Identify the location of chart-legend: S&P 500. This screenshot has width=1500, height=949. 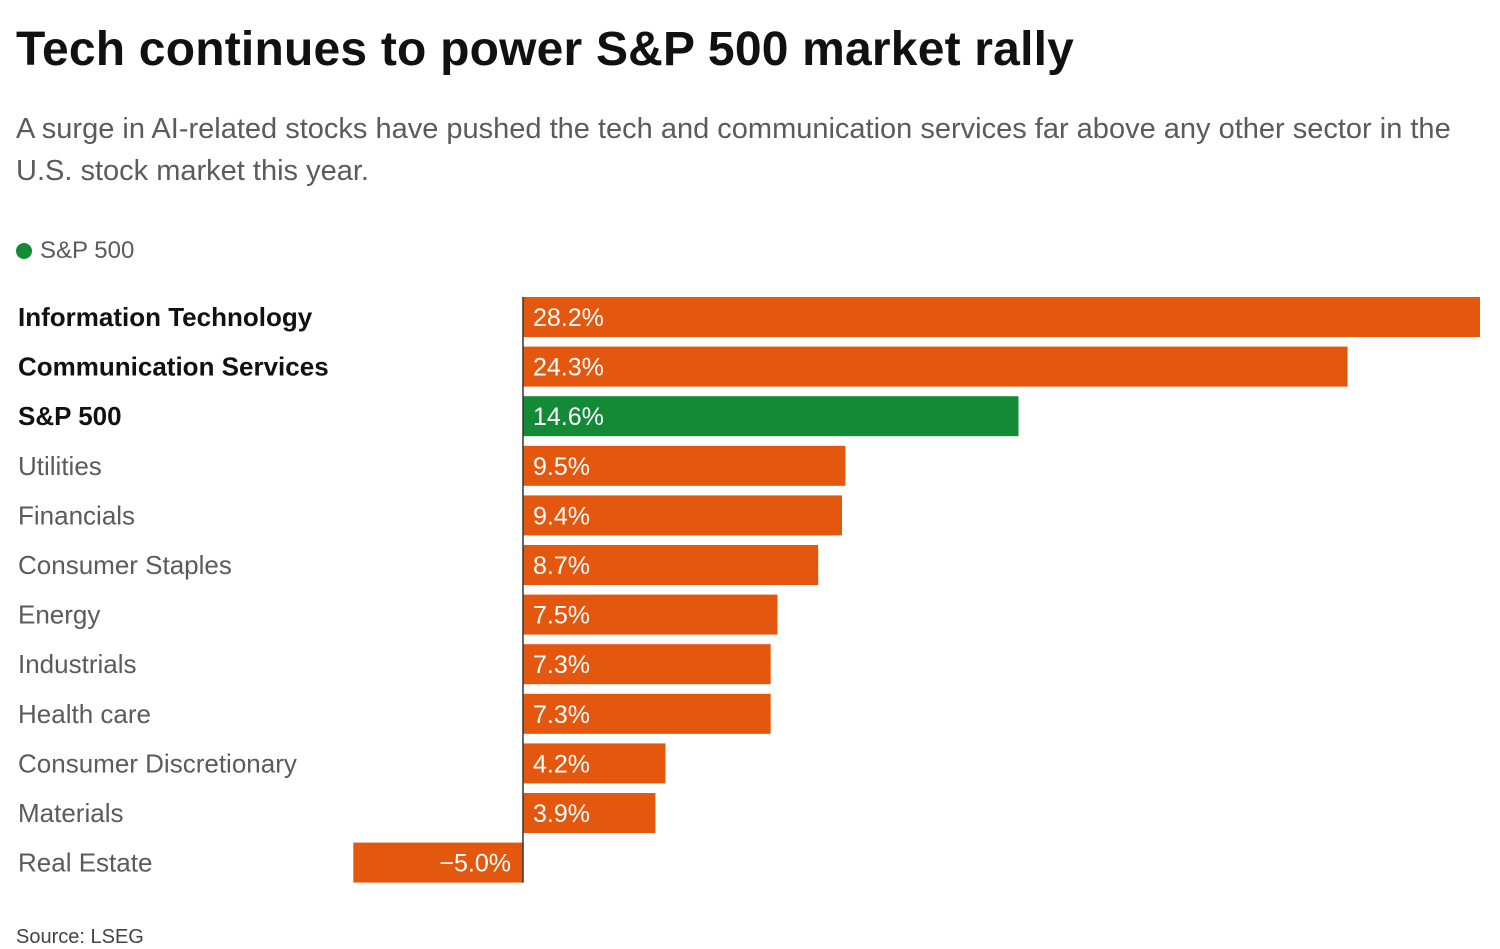
(75, 251).